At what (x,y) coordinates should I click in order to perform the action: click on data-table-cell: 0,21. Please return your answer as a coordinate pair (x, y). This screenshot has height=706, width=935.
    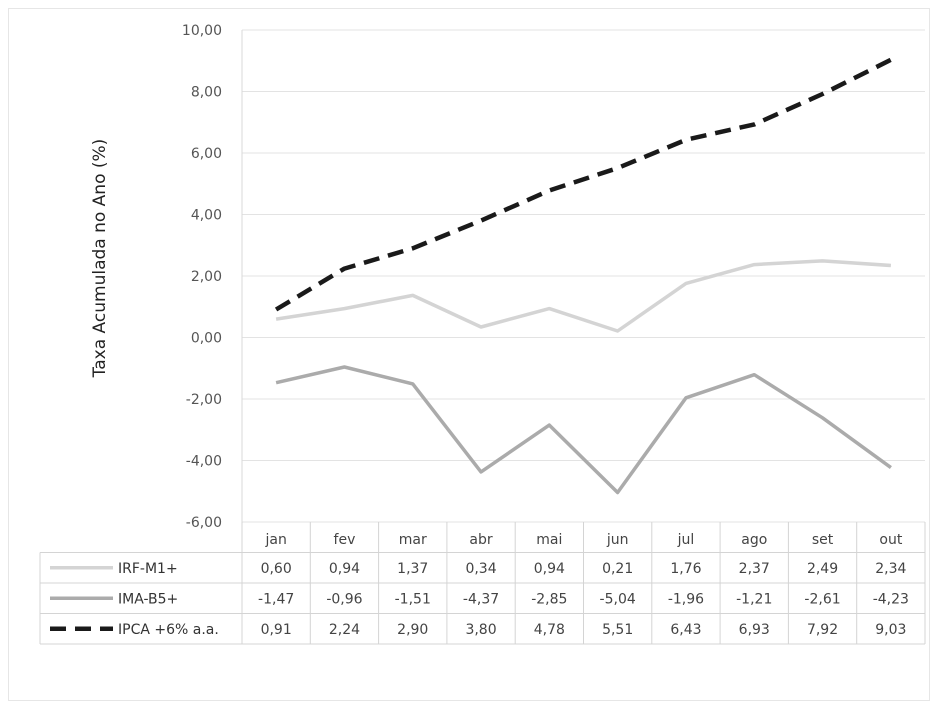
    Looking at the image, I should click on (617, 569).